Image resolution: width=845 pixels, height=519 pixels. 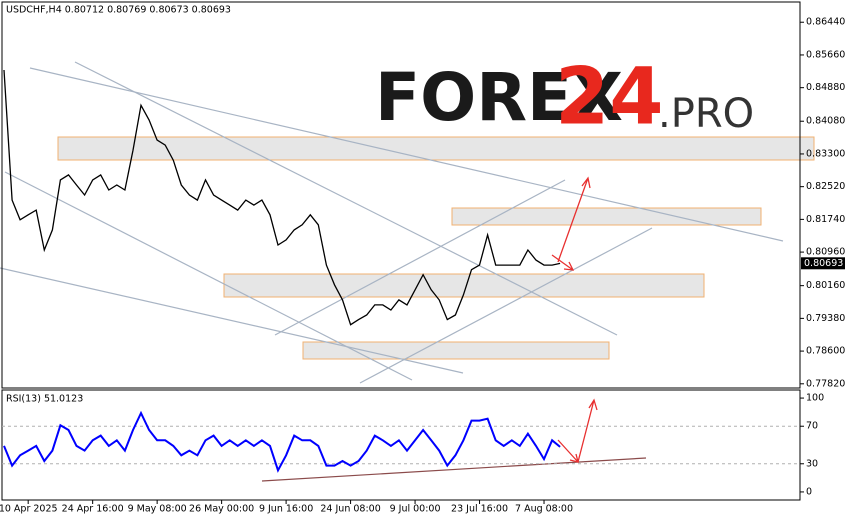 What do you see at coordinates (815, 398) in the screenshot?
I see `y-tick-label: 100` at bounding box center [815, 398].